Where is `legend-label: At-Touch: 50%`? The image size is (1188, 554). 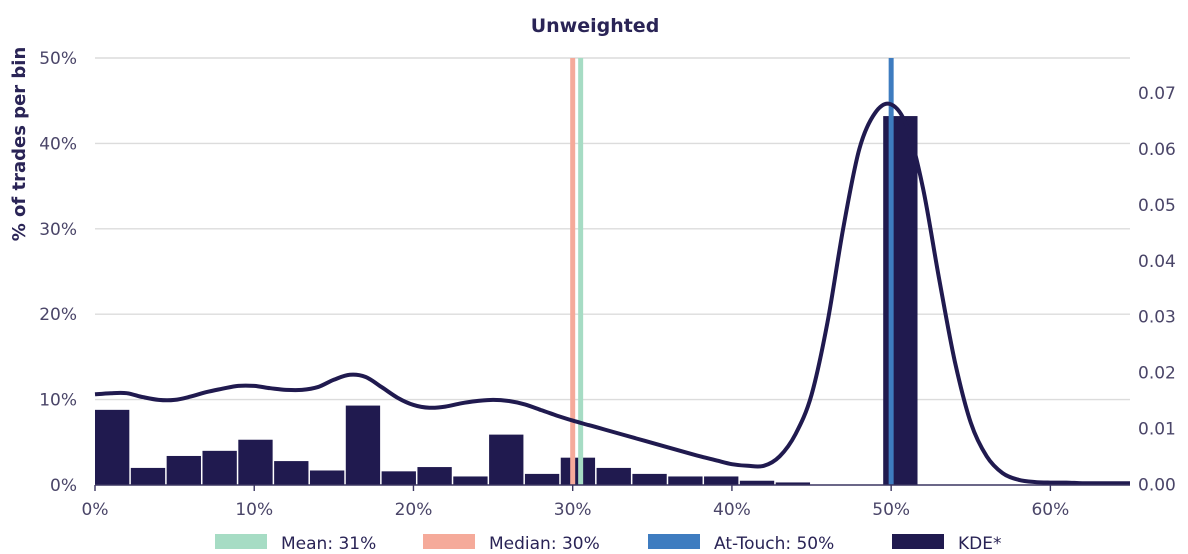
legend-label: At-Touch: 50% is located at coordinates (774, 544).